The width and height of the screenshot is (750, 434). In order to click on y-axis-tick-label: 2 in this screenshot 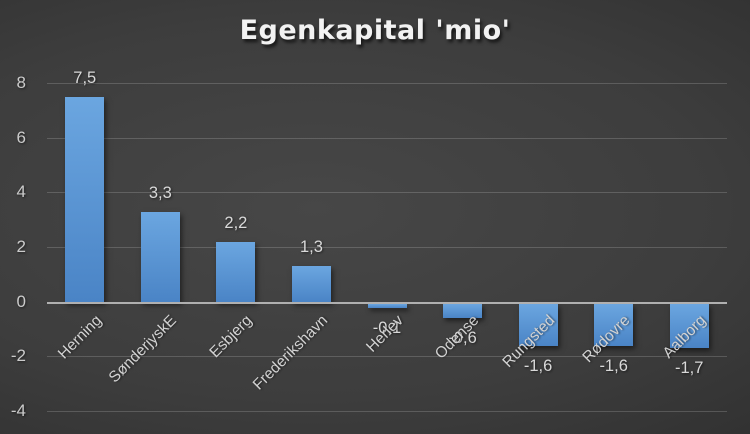, I will do `click(21, 246)`.